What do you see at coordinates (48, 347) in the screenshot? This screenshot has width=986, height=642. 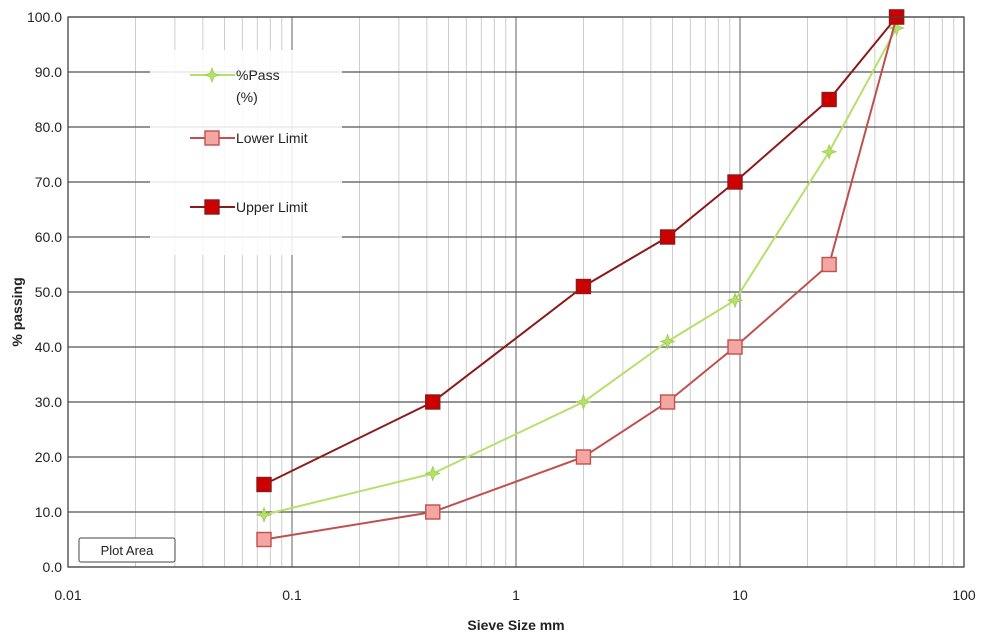 I see `y-tick-label: 40.0` at bounding box center [48, 347].